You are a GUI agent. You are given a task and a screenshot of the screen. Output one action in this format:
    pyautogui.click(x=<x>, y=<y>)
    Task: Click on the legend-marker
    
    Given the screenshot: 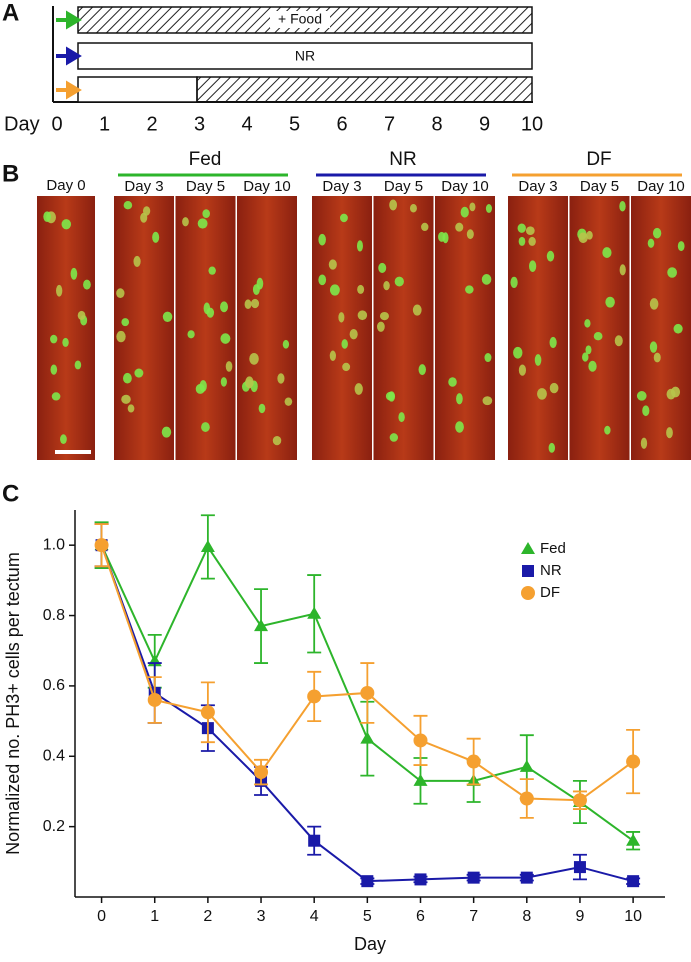 What is the action you would take?
    pyautogui.click(x=528, y=593)
    